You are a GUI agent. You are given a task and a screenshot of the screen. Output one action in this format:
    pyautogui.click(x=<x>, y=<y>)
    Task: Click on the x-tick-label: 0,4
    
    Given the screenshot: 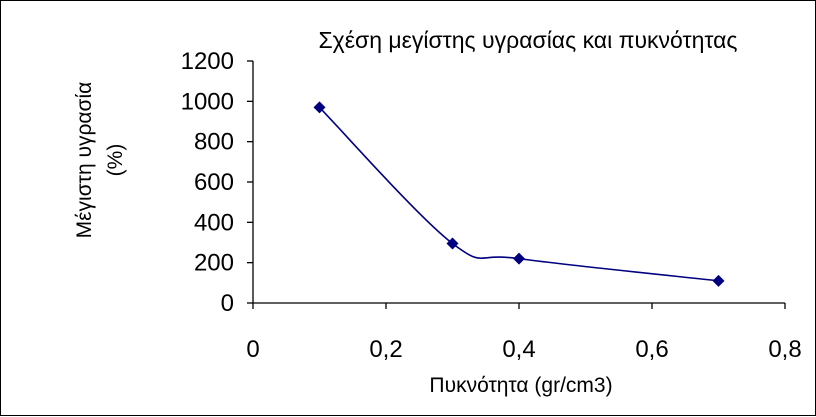 What is the action you would take?
    pyautogui.click(x=518, y=349)
    